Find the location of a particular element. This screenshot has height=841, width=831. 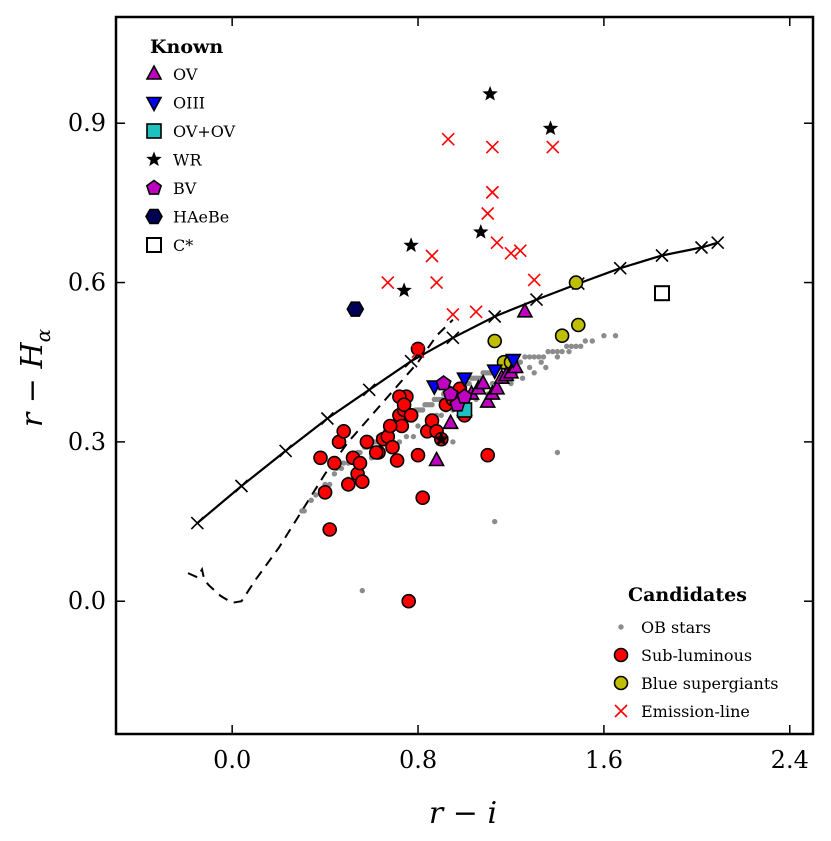

point-bv is located at coordinates (443, 383).